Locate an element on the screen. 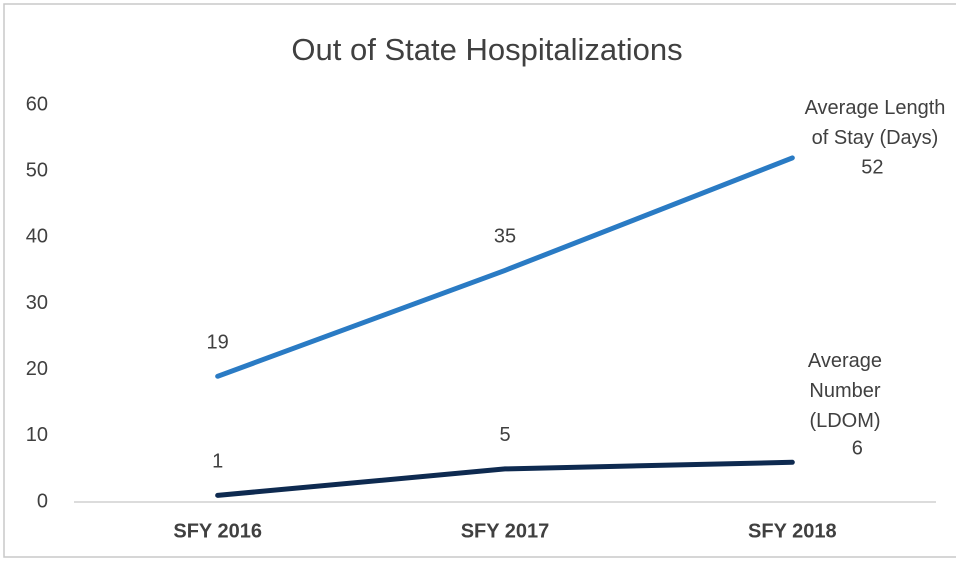 The height and width of the screenshot is (563, 956). series-label: Average Length of Stay (Days) is located at coordinates (875, 123).